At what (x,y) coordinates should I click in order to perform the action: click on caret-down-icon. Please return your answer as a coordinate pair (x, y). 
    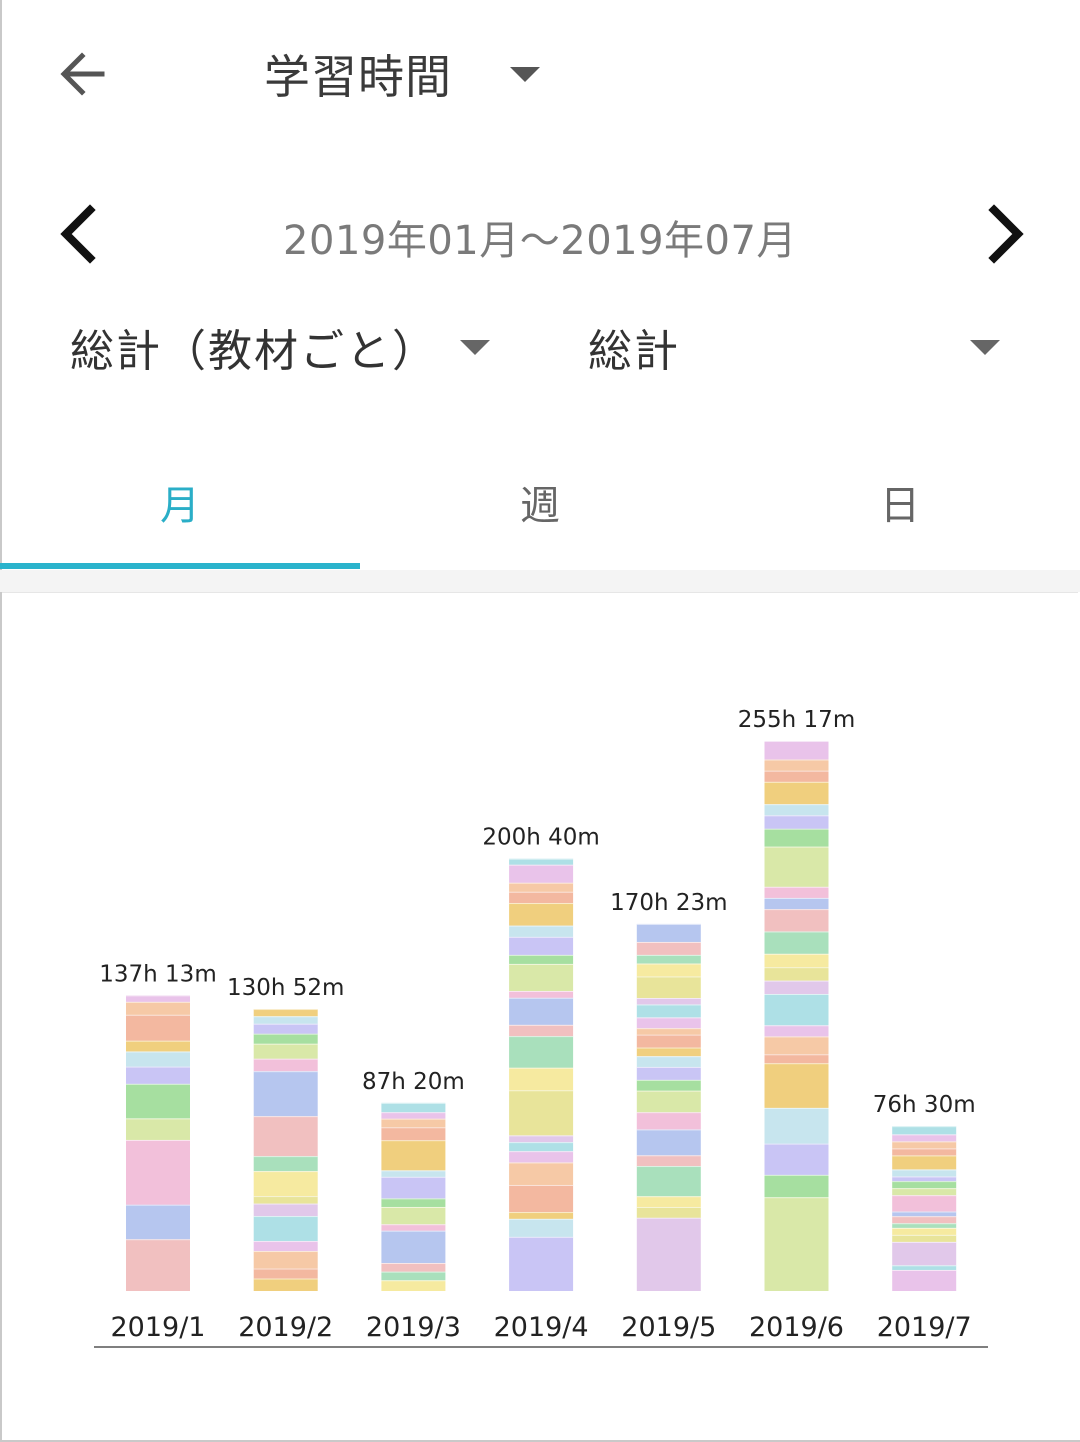
    Looking at the image, I should click on (475, 347).